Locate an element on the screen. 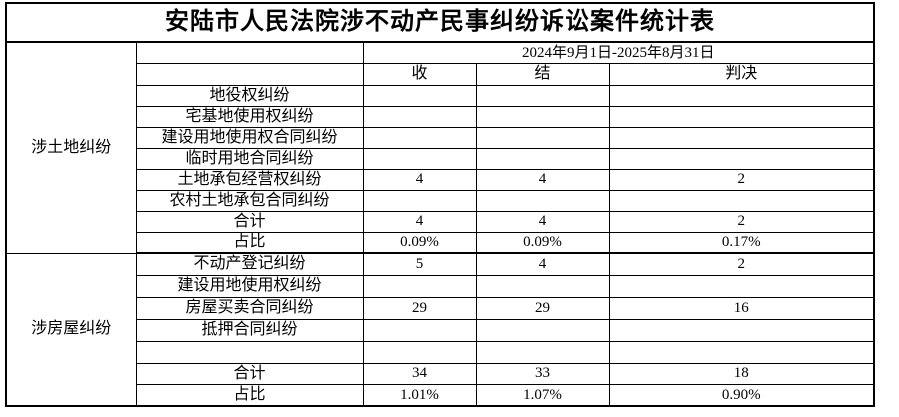  table-row: 建设用地使用权纠纷 is located at coordinates (440, 286).